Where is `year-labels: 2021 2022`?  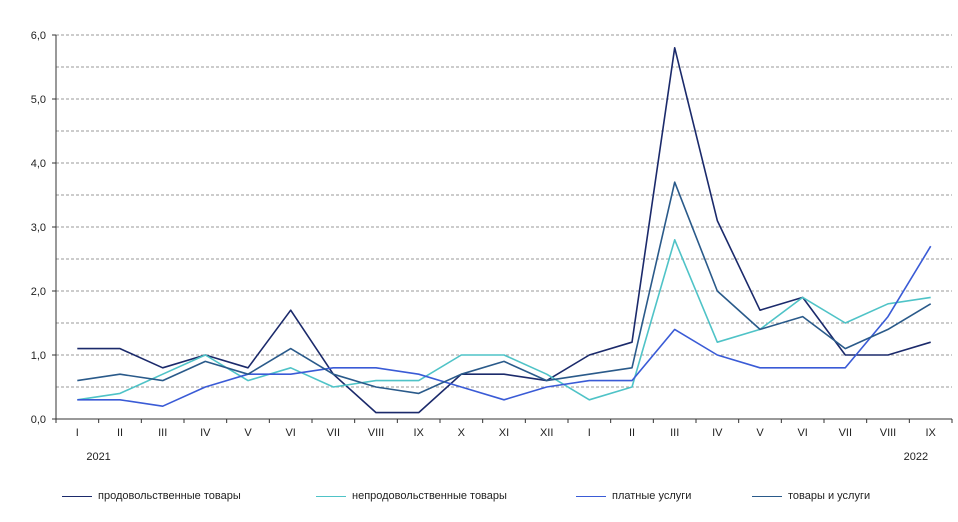 year-labels: 2021 2022 is located at coordinates (507, 457).